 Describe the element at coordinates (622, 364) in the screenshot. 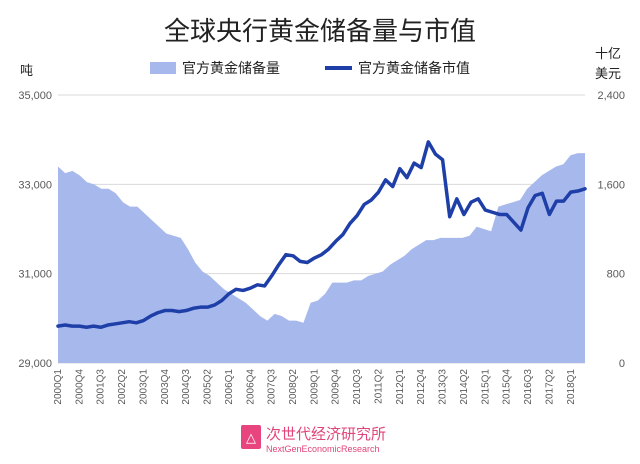

I see `right-tick-label: 0` at that location.